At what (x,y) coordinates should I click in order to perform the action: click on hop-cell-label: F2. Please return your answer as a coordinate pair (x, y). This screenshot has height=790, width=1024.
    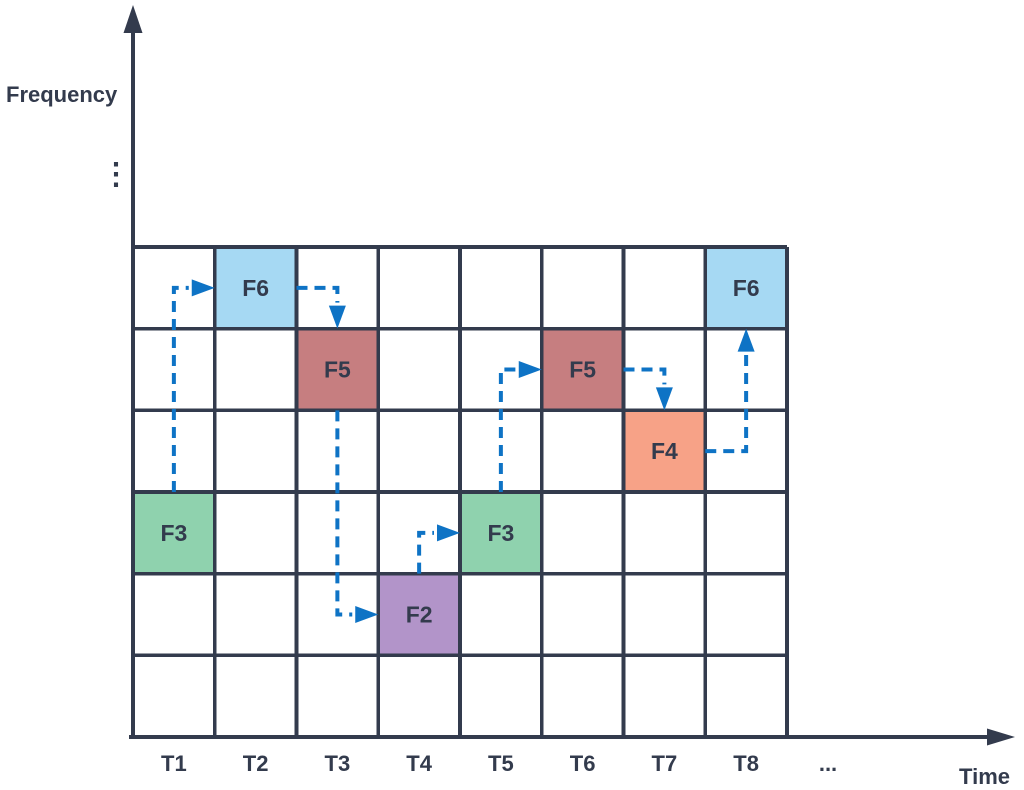
    Looking at the image, I should click on (419, 615).